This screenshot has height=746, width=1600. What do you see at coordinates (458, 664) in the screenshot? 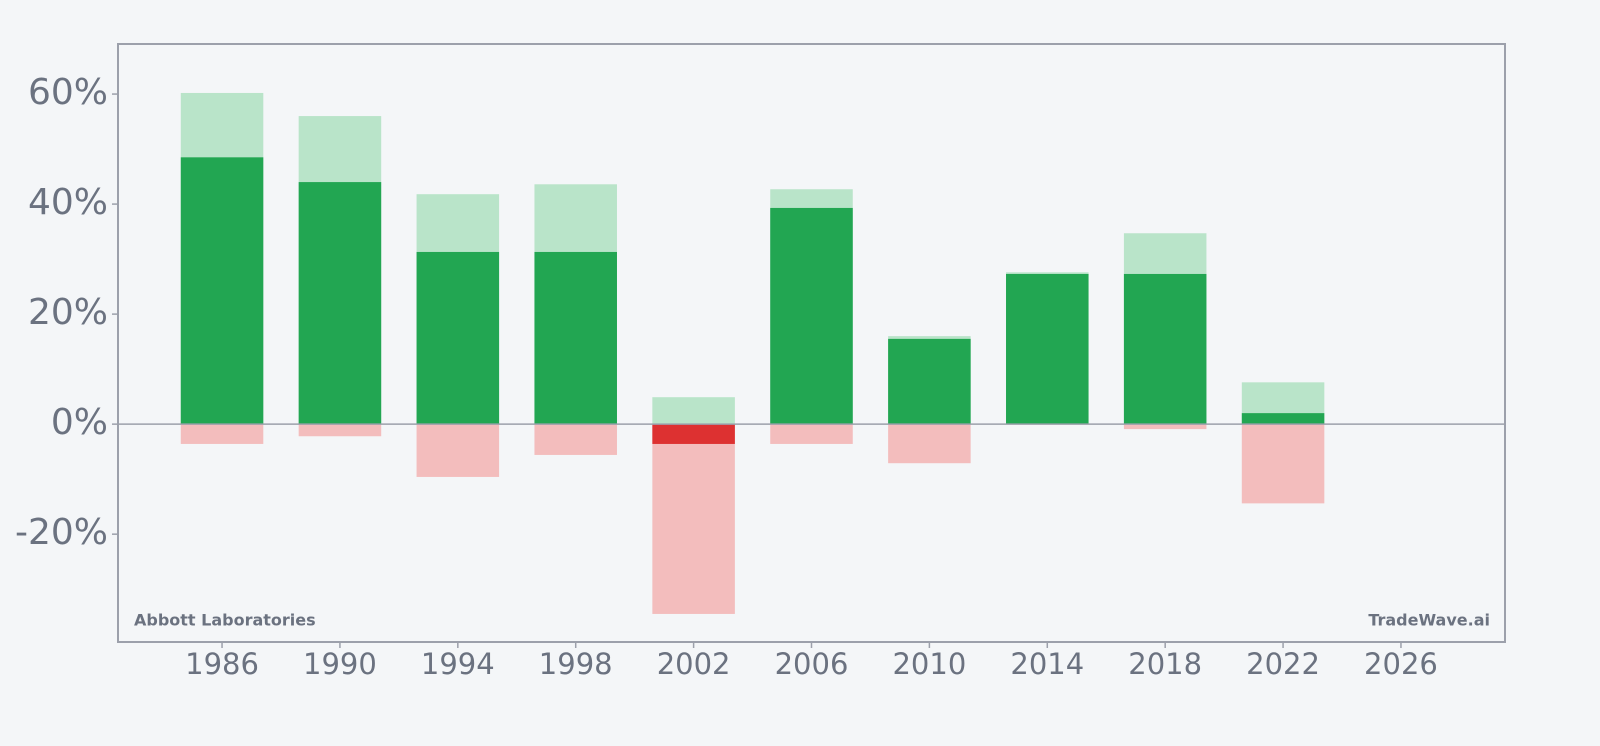
I see `x-tick-label: 1994` at bounding box center [458, 664].